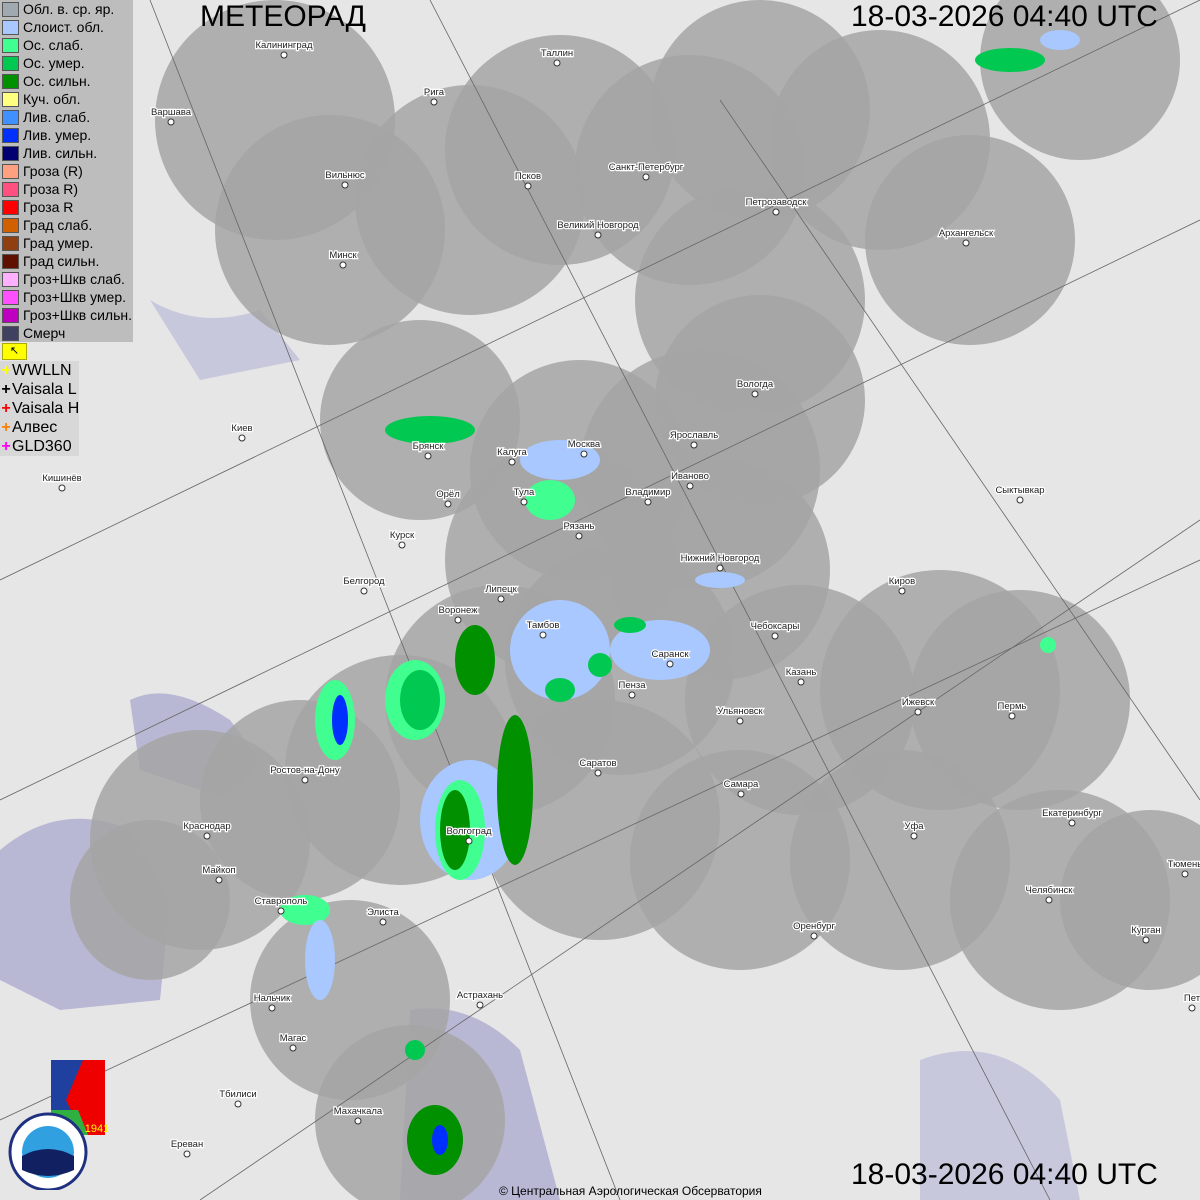  Describe the element at coordinates (597, 763) in the screenshot. I see `city-label: Саратов` at that location.